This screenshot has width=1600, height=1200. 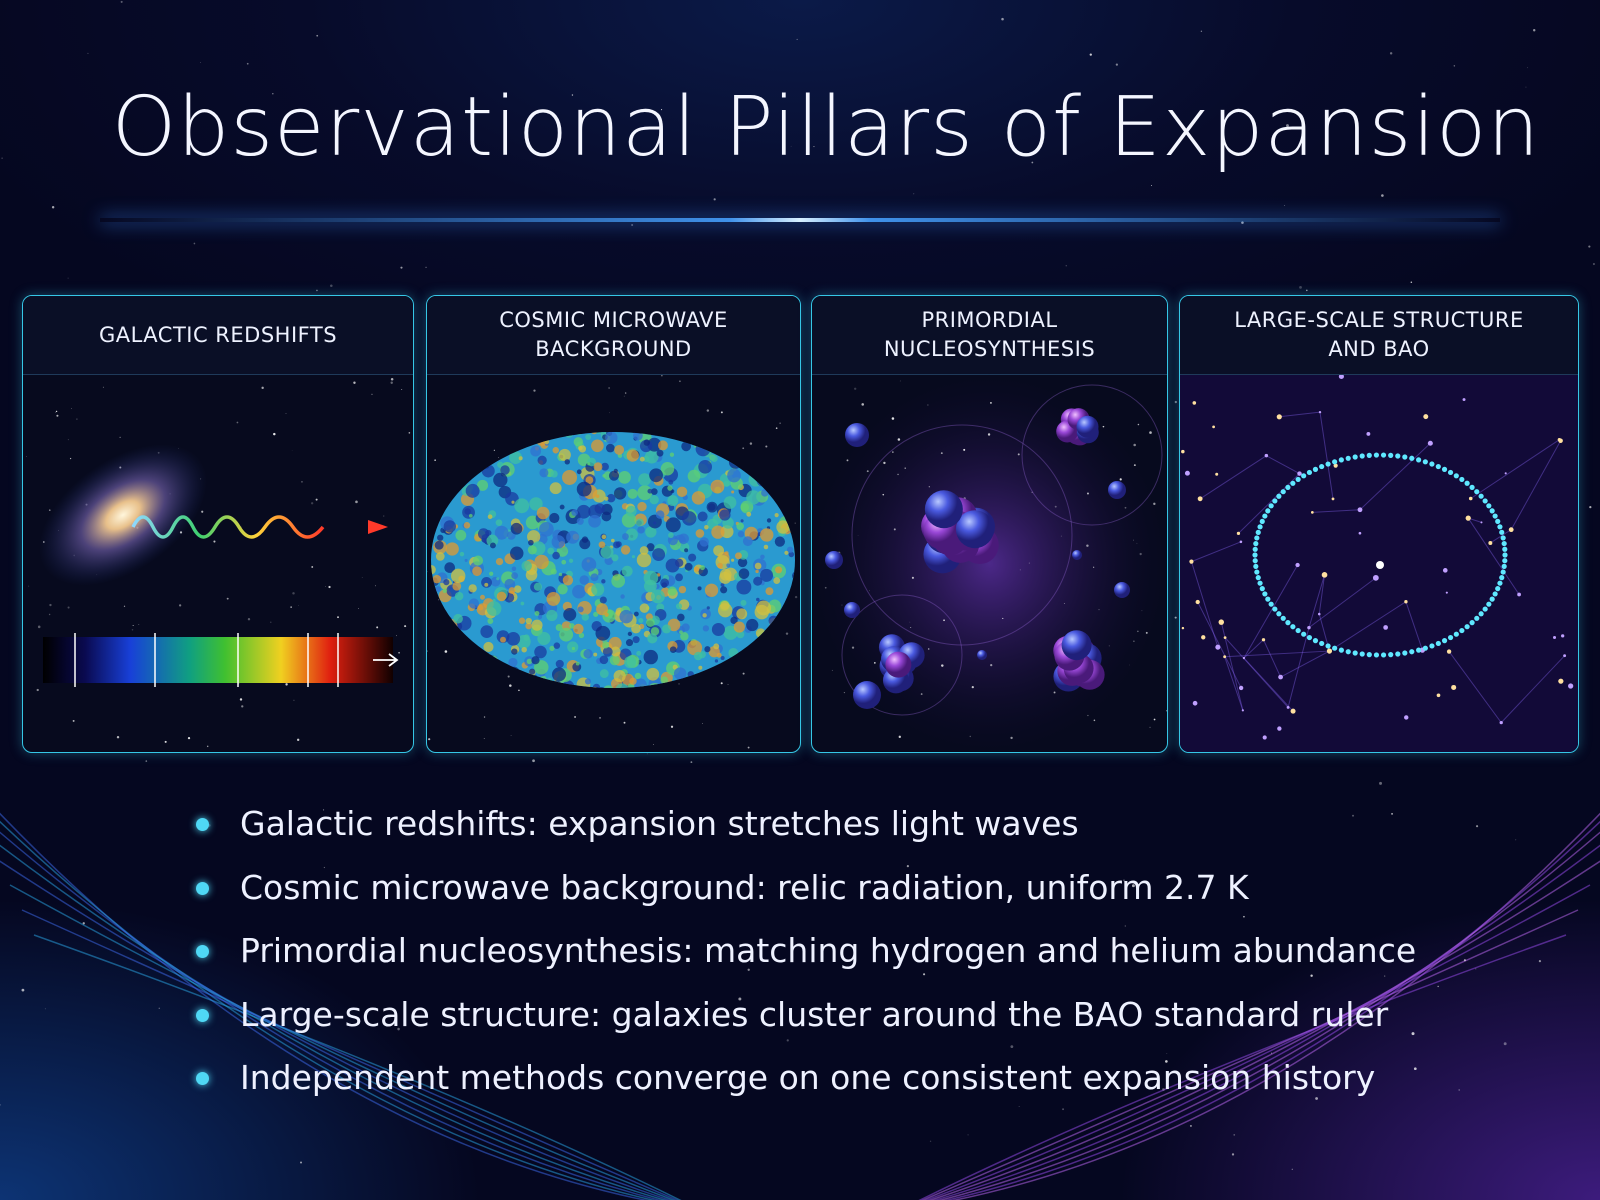 What do you see at coordinates (977, 558) in the screenshot?
I see `nuclei` at bounding box center [977, 558].